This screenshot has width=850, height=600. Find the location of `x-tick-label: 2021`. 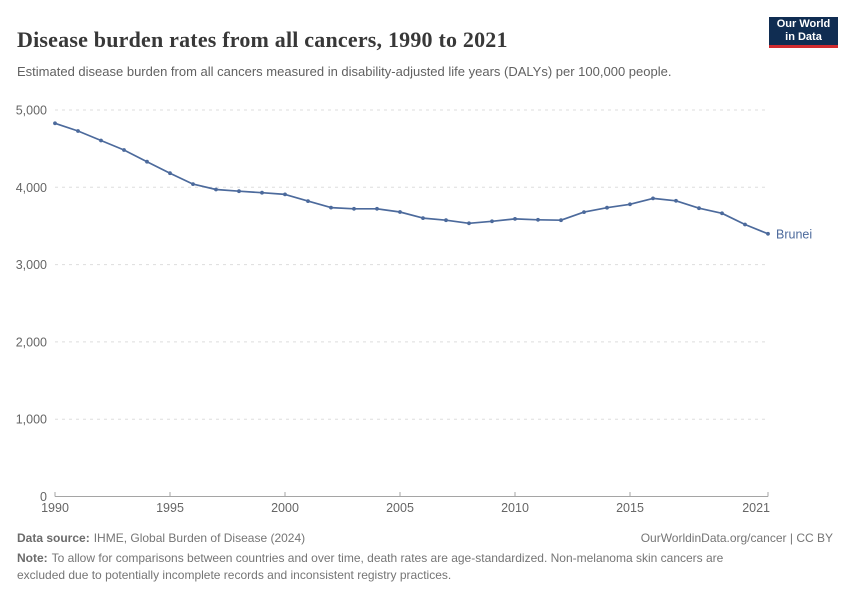

x-tick-label: 2021 is located at coordinates (756, 508).